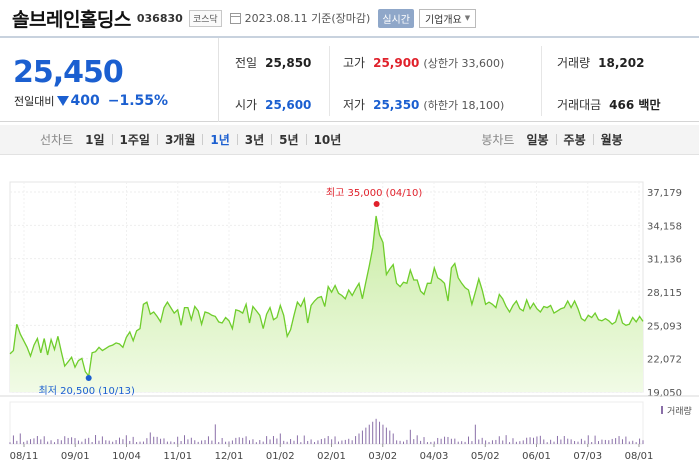 This screenshot has height=476, width=699. What do you see at coordinates (382, 456) in the screenshot?
I see `x-tick-label: 03/02` at bounding box center [382, 456].